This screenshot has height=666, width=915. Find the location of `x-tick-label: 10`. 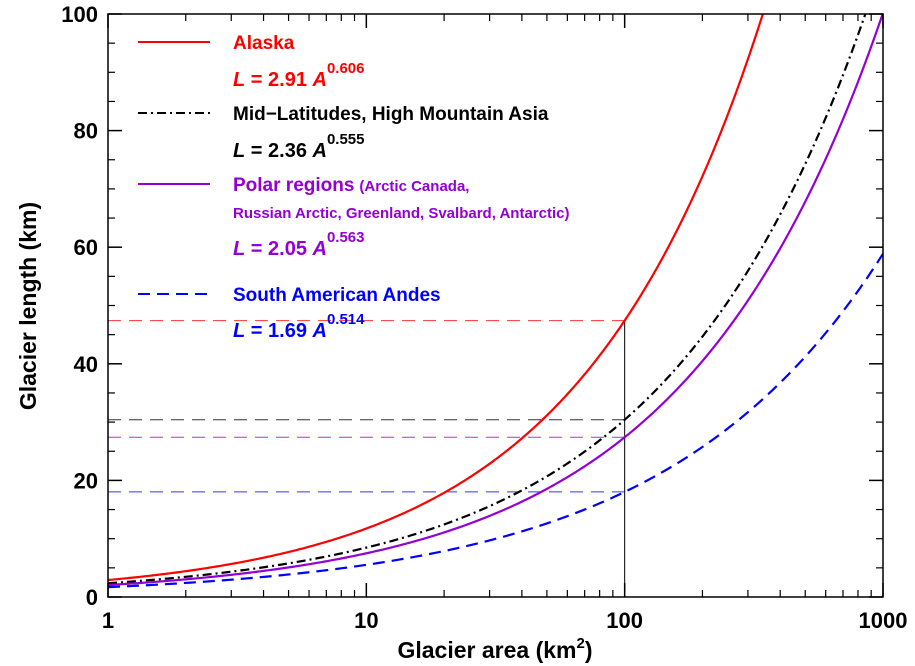

x-tick-label: 10 is located at coordinates (366, 620).